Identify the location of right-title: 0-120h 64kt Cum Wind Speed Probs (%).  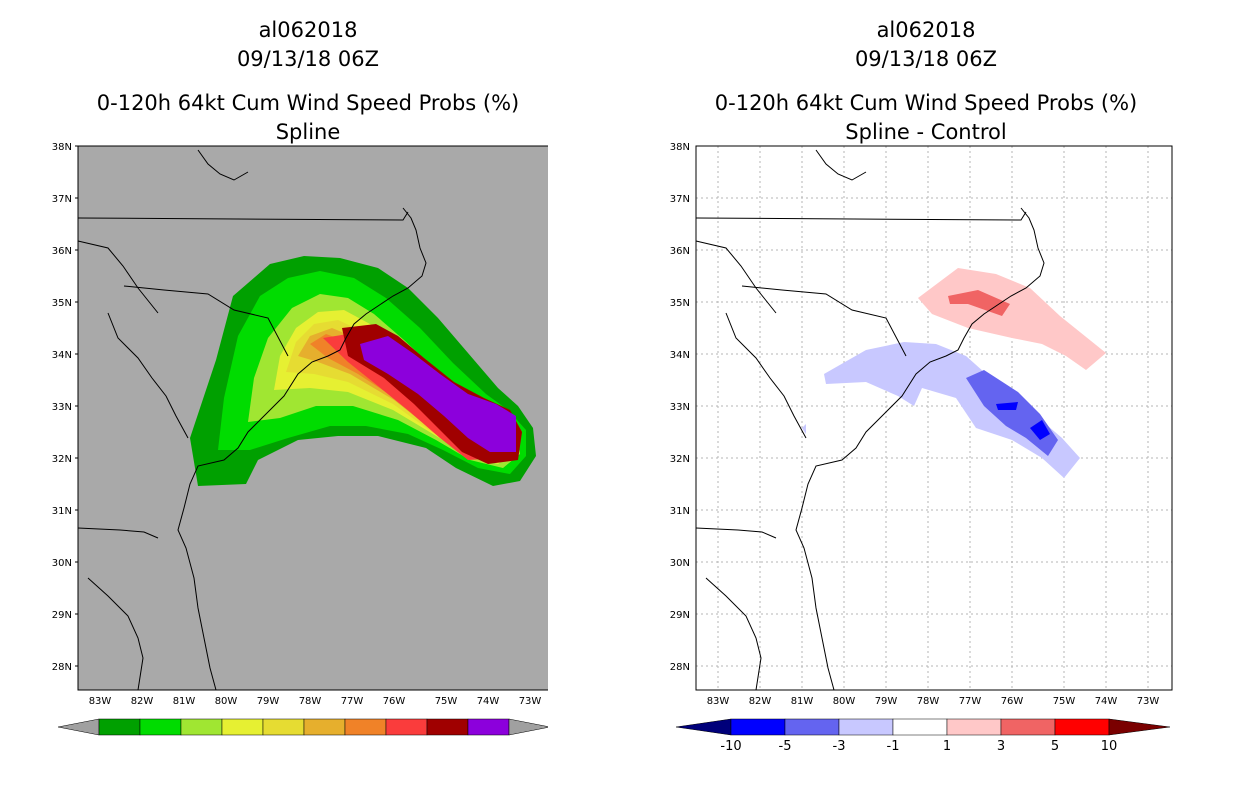
(926, 103).